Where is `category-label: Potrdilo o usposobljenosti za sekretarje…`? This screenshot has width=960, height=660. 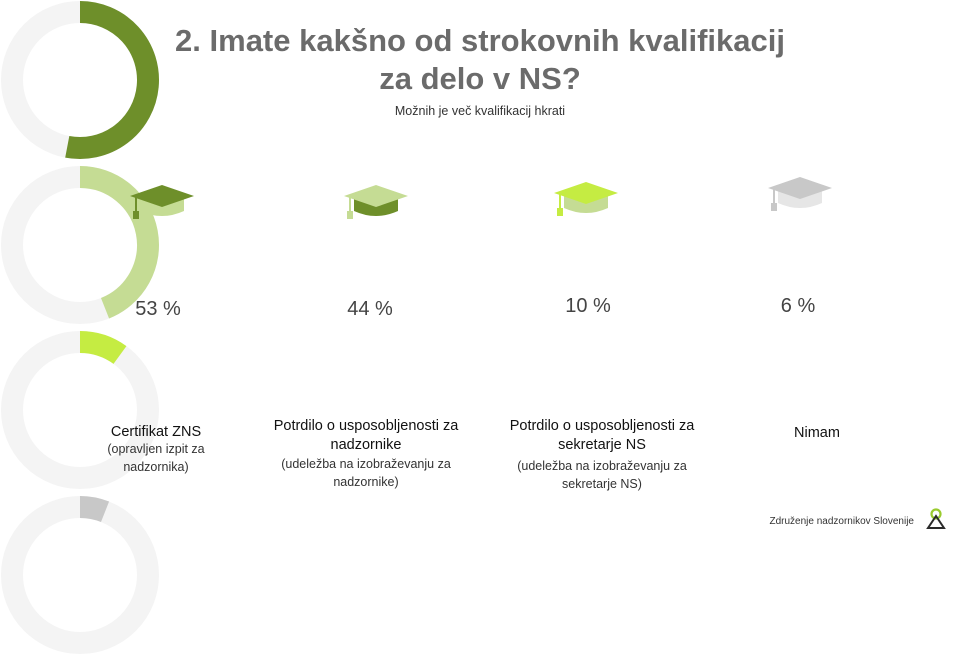 category-label: Potrdilo o usposobljenosti za sekretarje… is located at coordinates (602, 435).